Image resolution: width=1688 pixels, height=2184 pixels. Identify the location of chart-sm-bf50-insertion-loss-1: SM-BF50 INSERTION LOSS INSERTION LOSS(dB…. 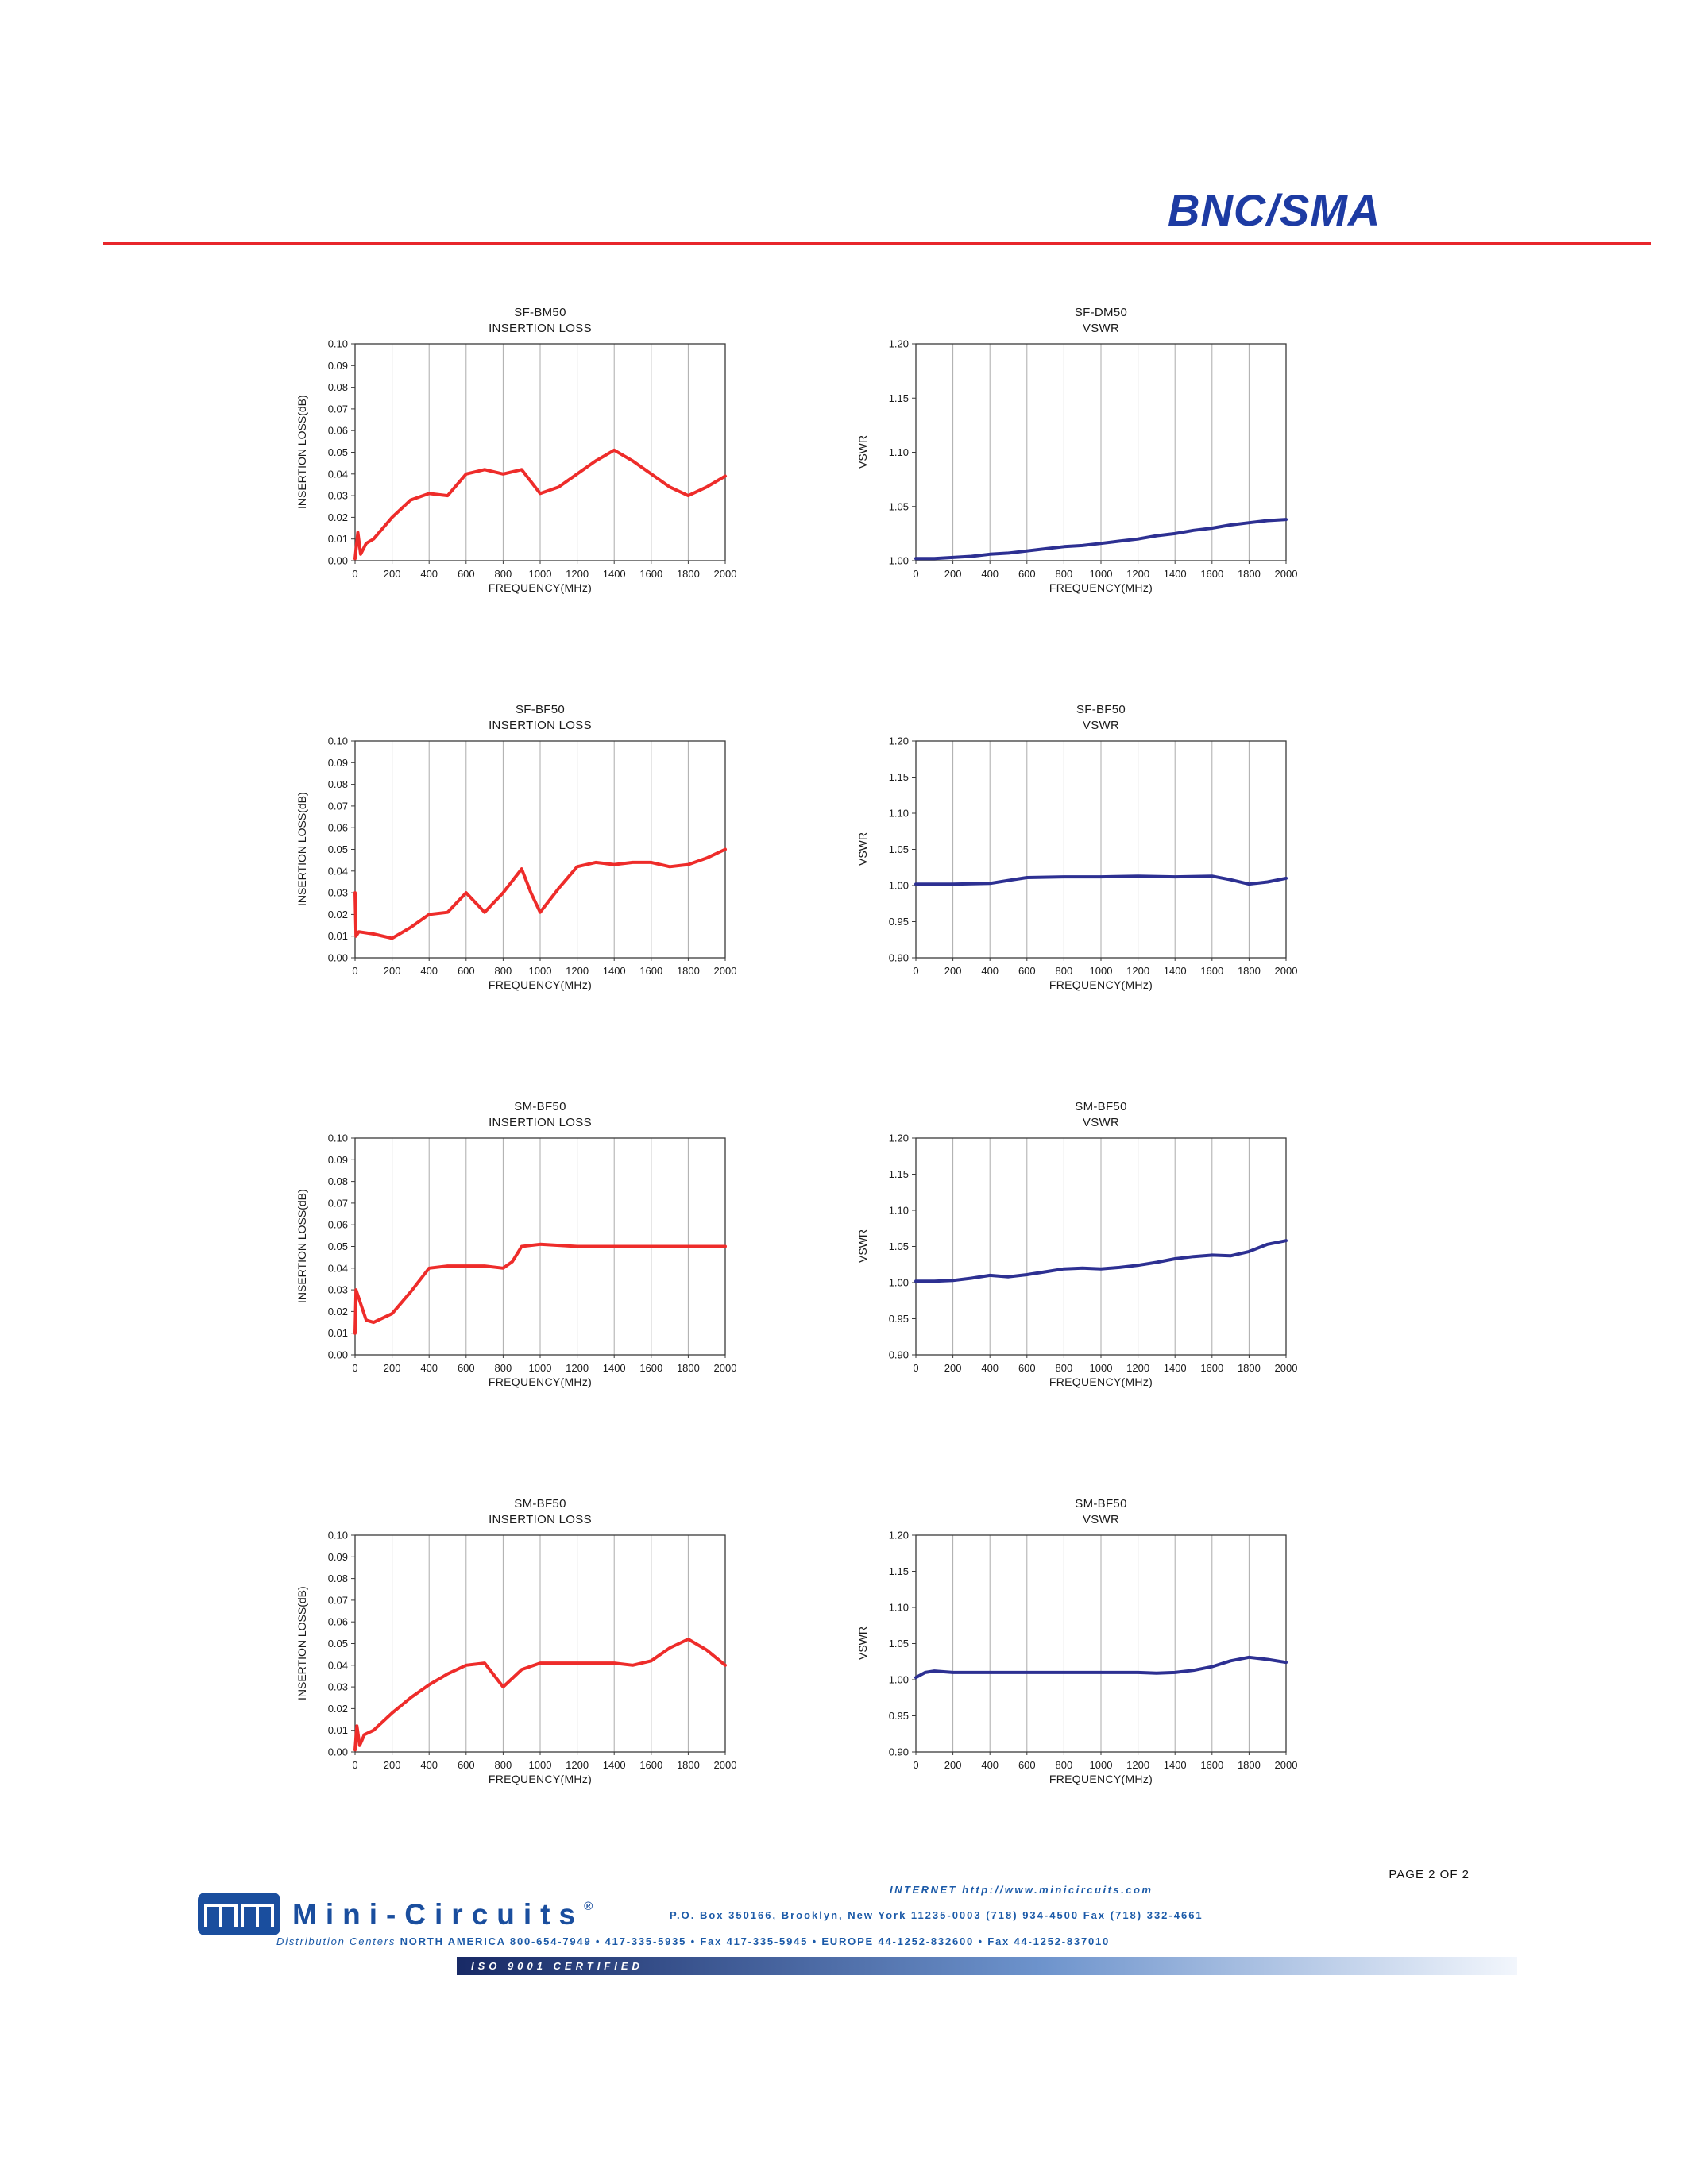
(516, 1259).